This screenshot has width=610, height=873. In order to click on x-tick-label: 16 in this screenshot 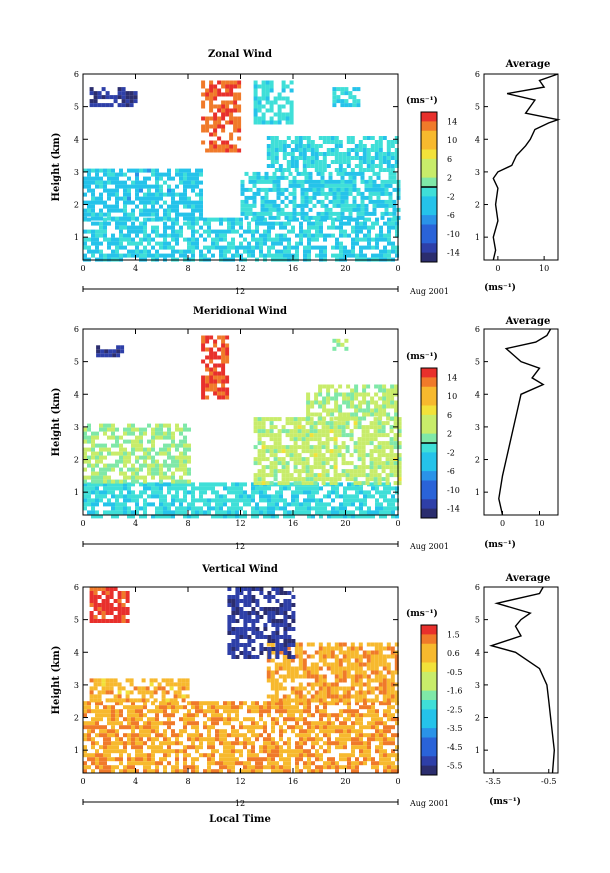, I will do `click(293, 523)`.